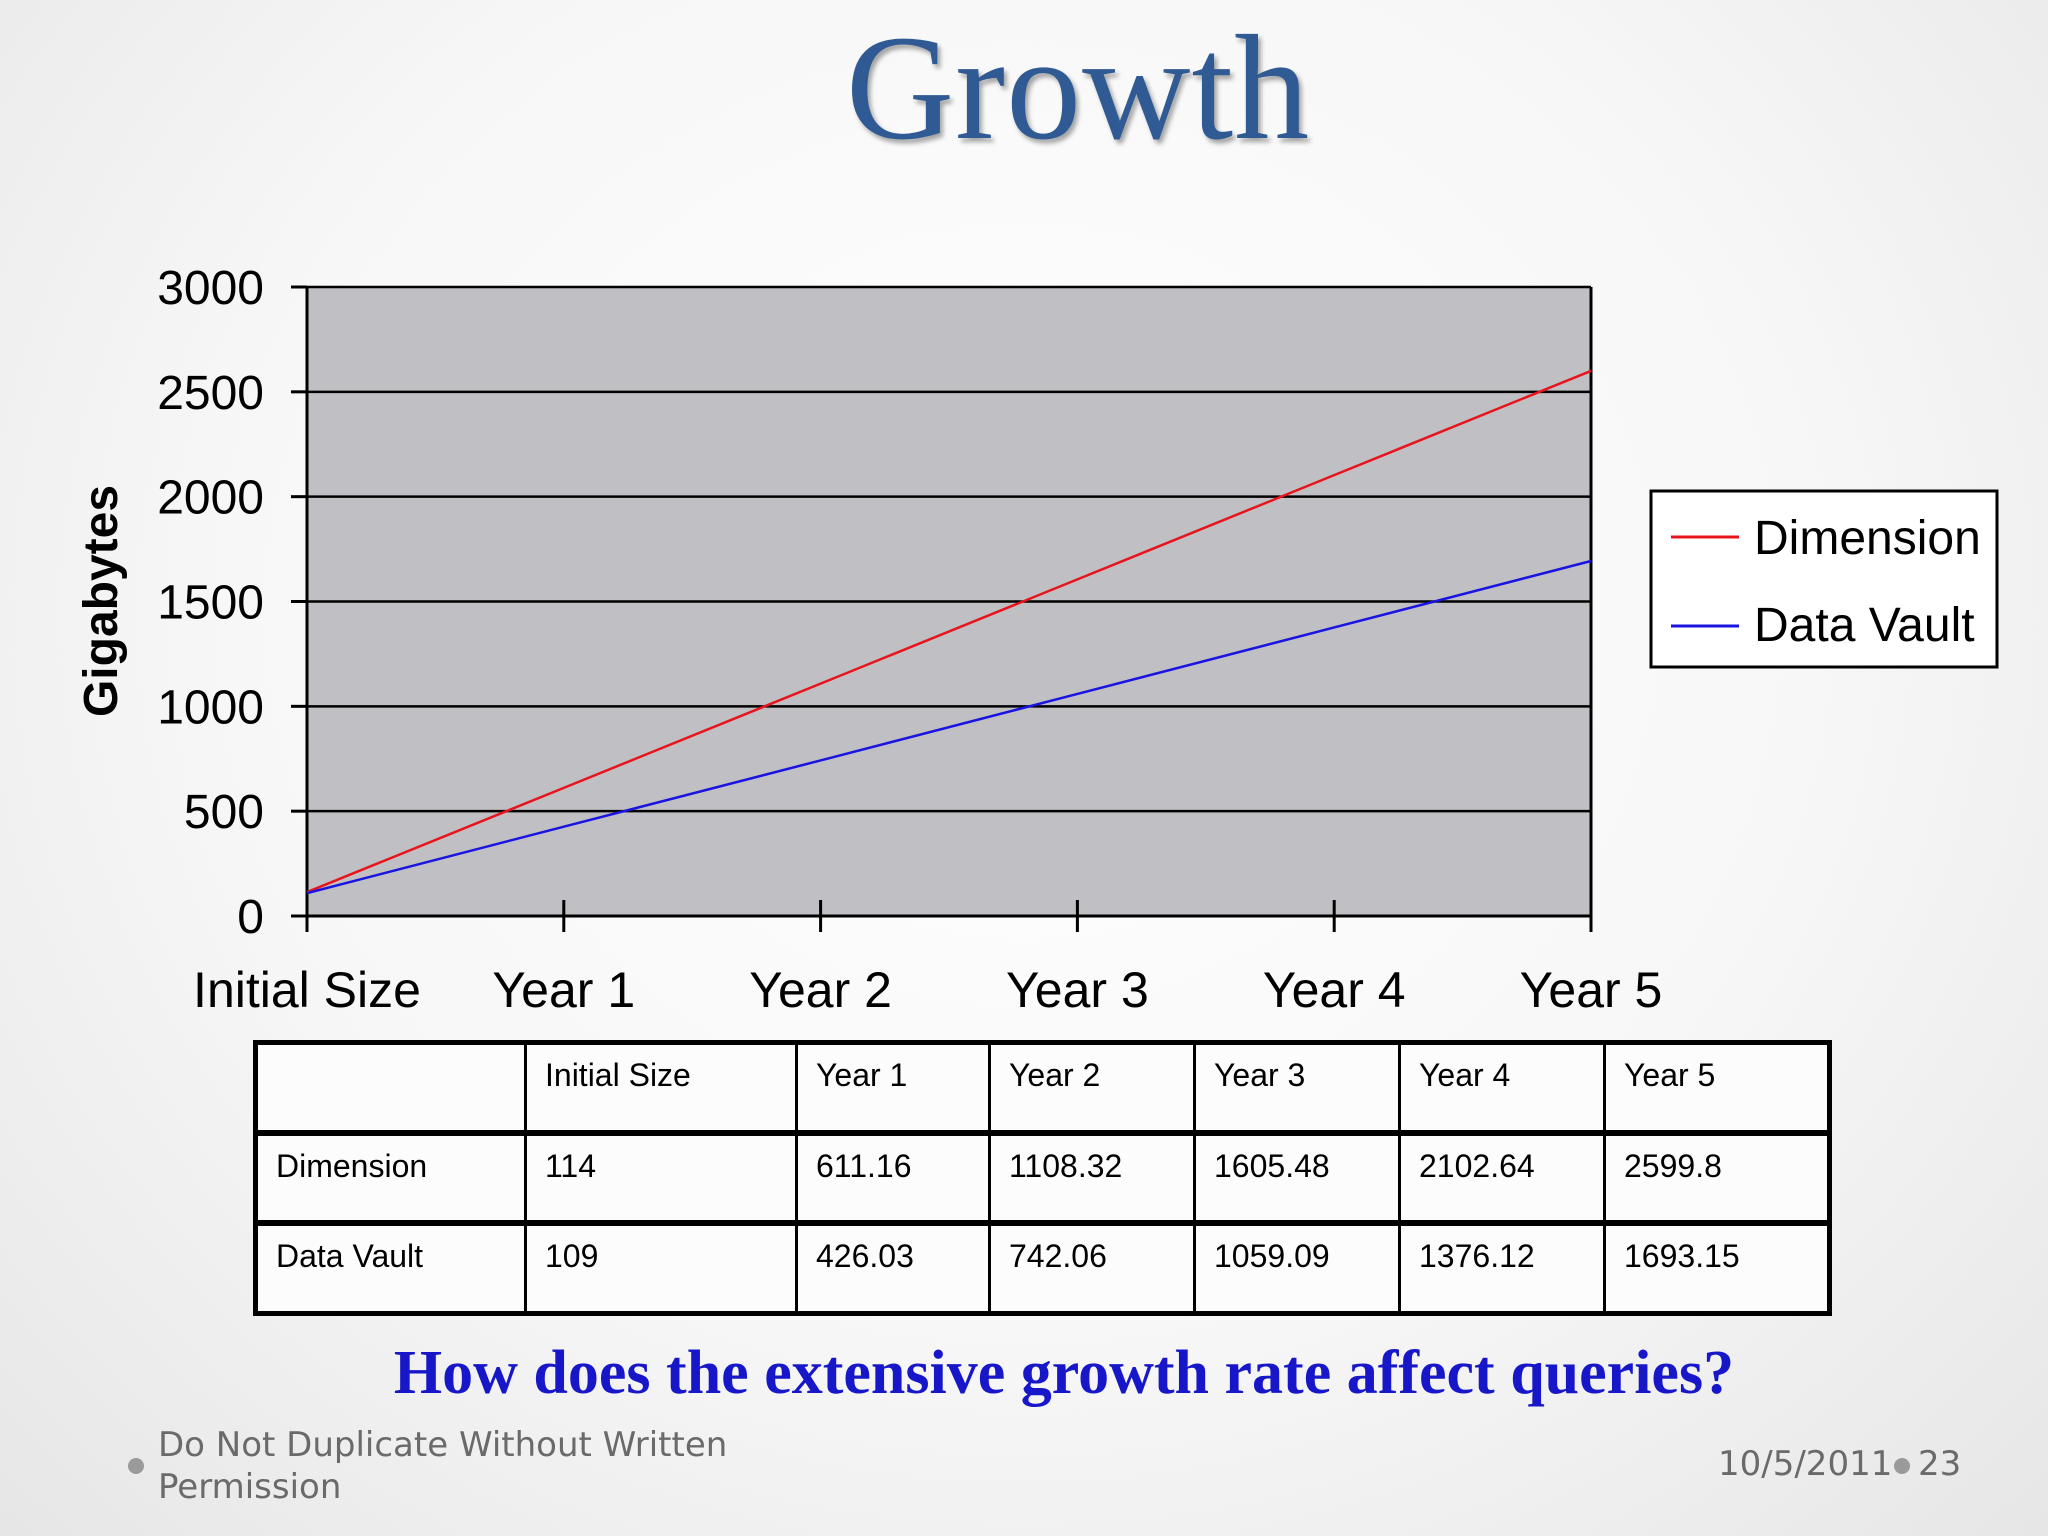 Image resolution: width=2048 pixels, height=1536 pixels. Describe the element at coordinates (1334, 990) in the screenshot. I see `x-tick-label: Year 4` at that location.